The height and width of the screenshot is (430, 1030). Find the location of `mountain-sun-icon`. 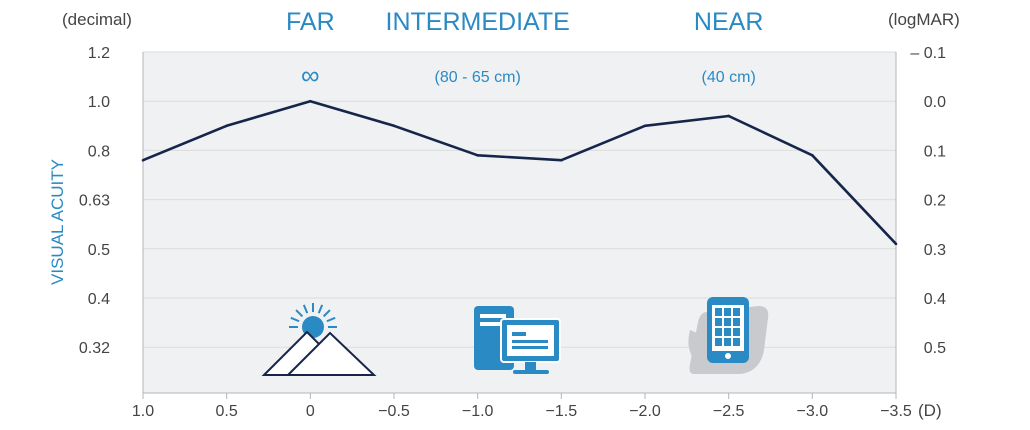

mountain-sun-icon is located at coordinates (319, 339).